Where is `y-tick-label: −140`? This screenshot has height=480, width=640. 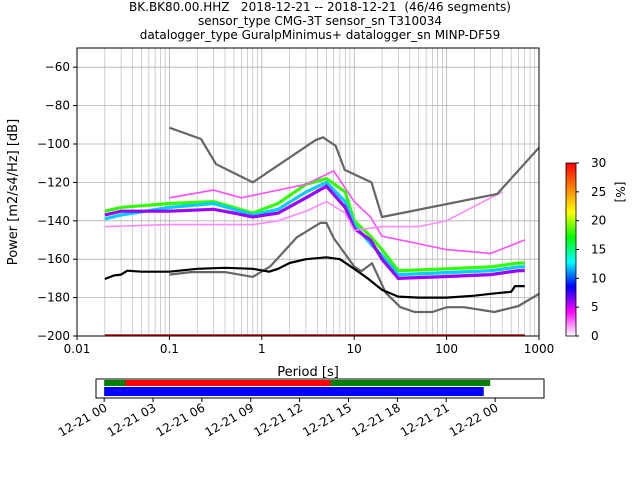 y-tick-label: −140 is located at coordinates (53, 221).